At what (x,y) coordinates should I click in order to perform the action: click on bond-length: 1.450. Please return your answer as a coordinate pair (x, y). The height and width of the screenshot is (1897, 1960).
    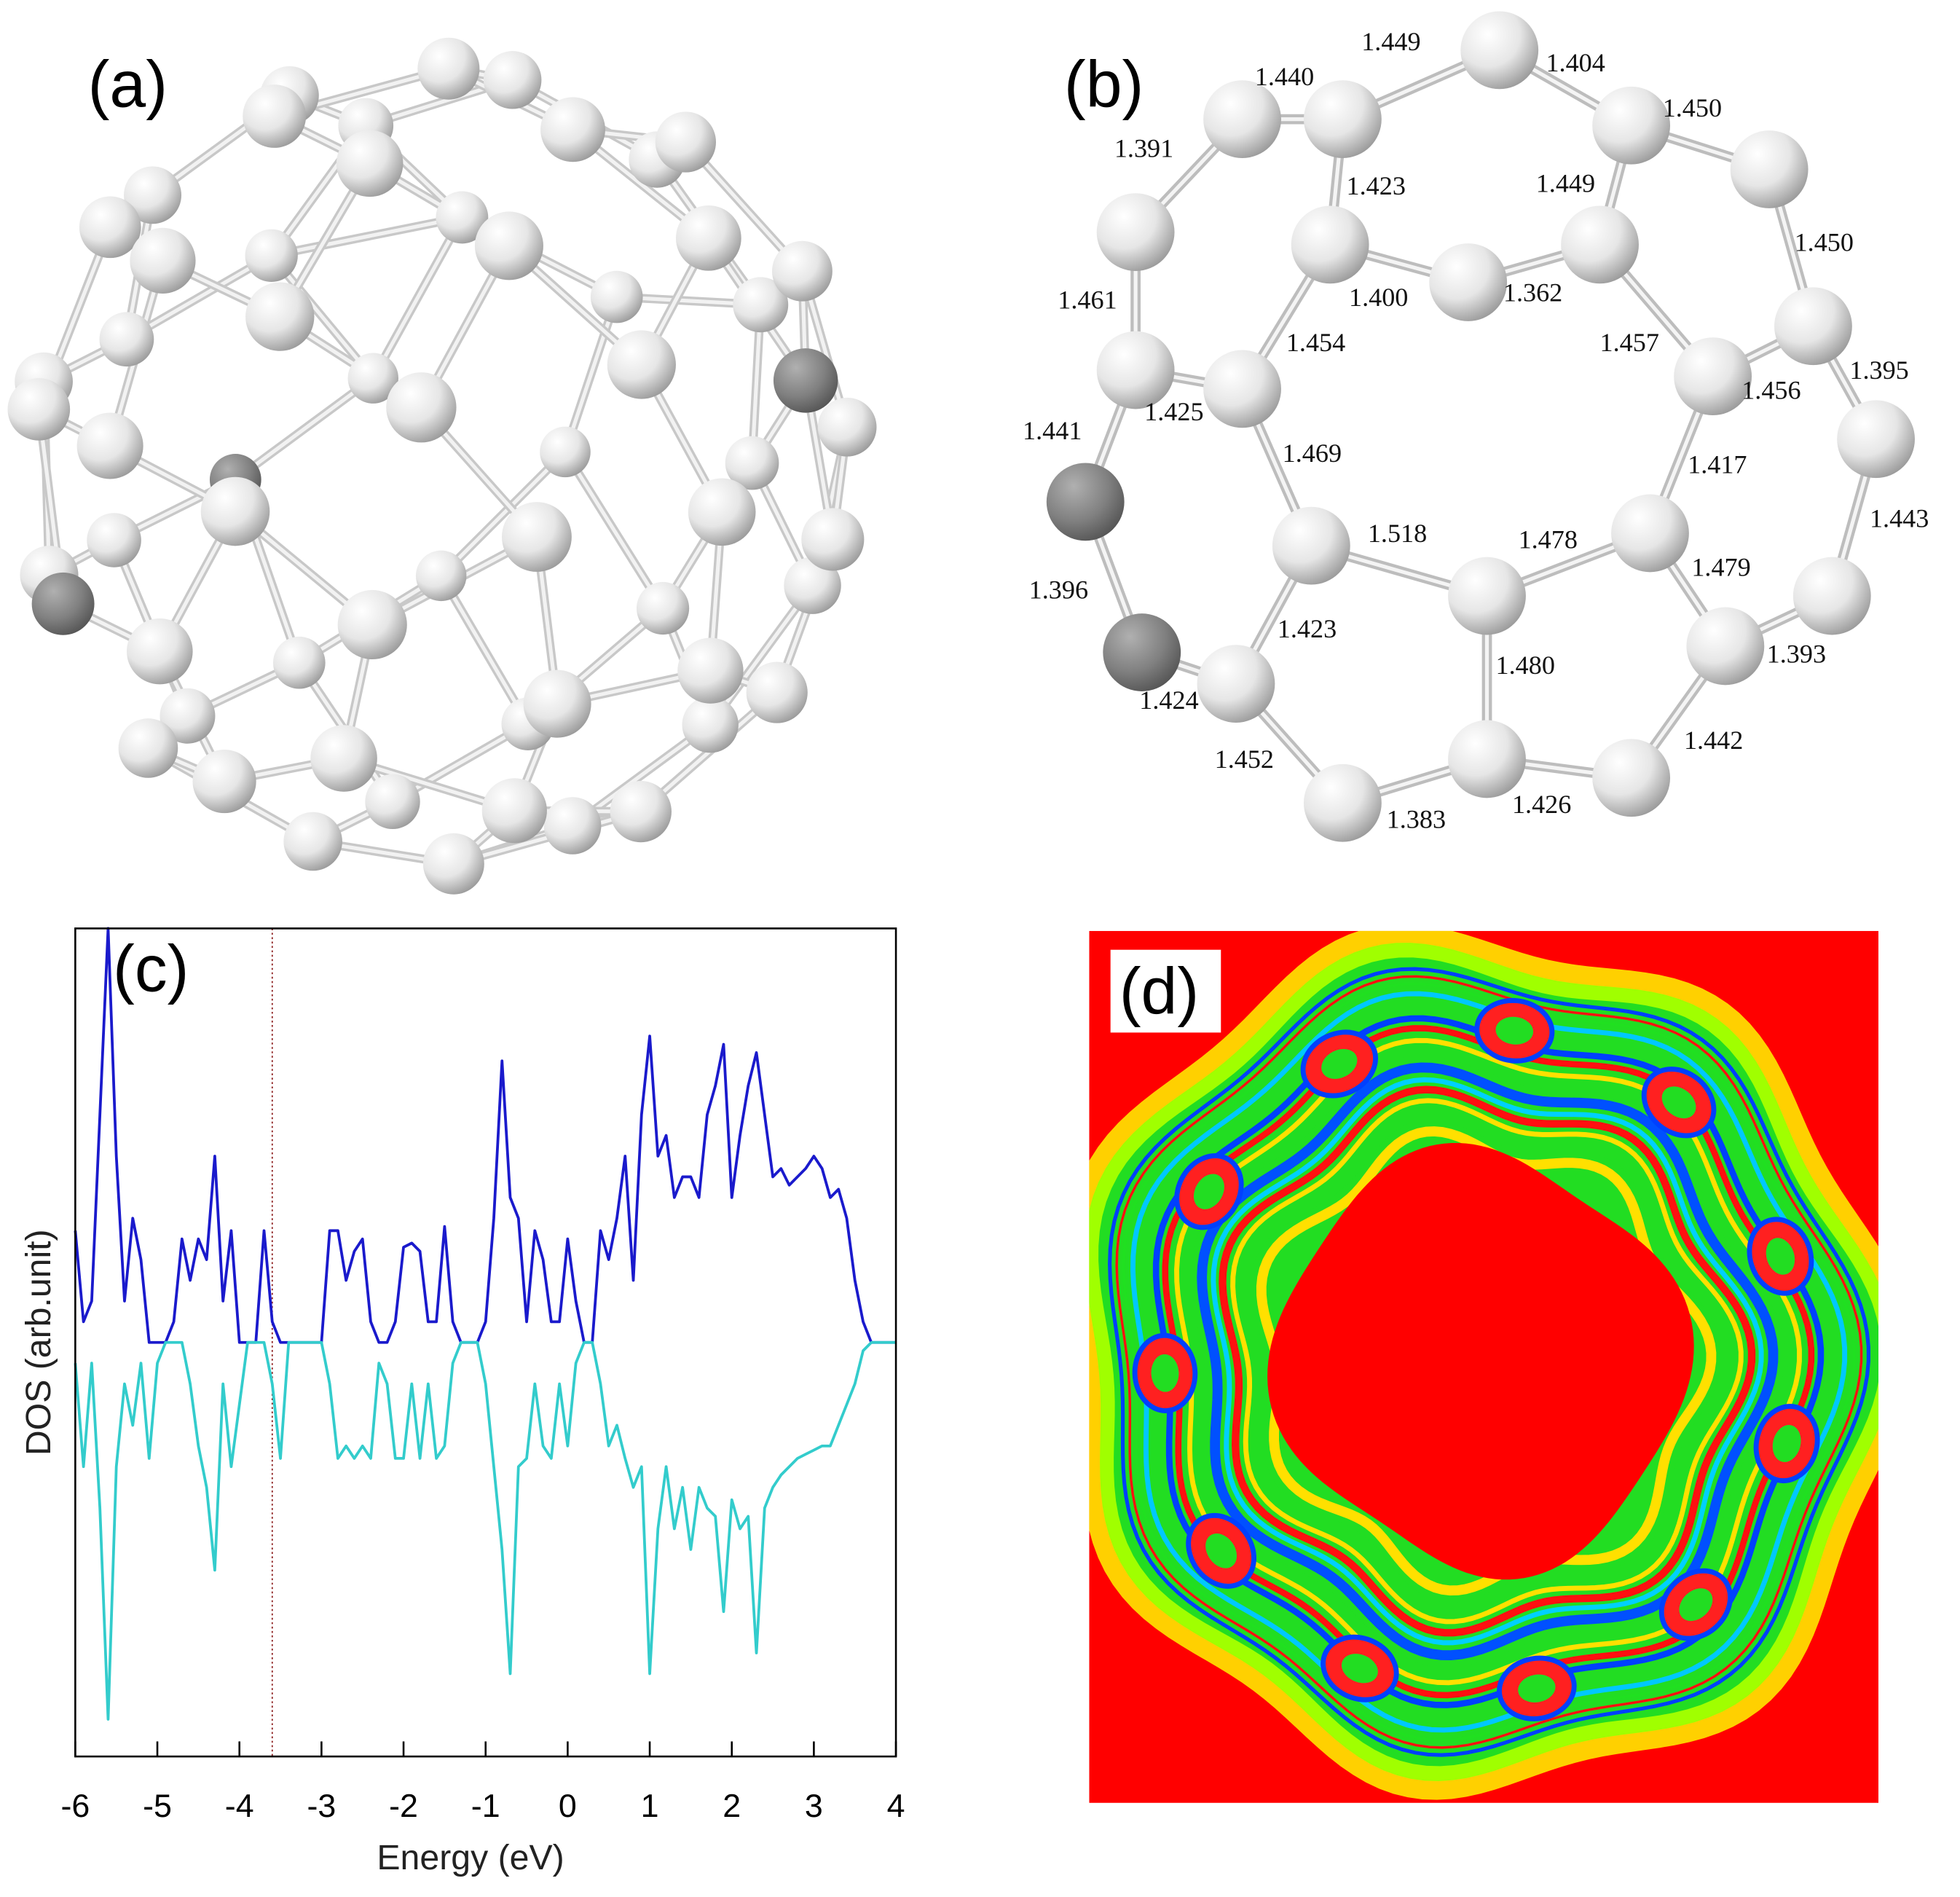
    Looking at the image, I should click on (1692, 107).